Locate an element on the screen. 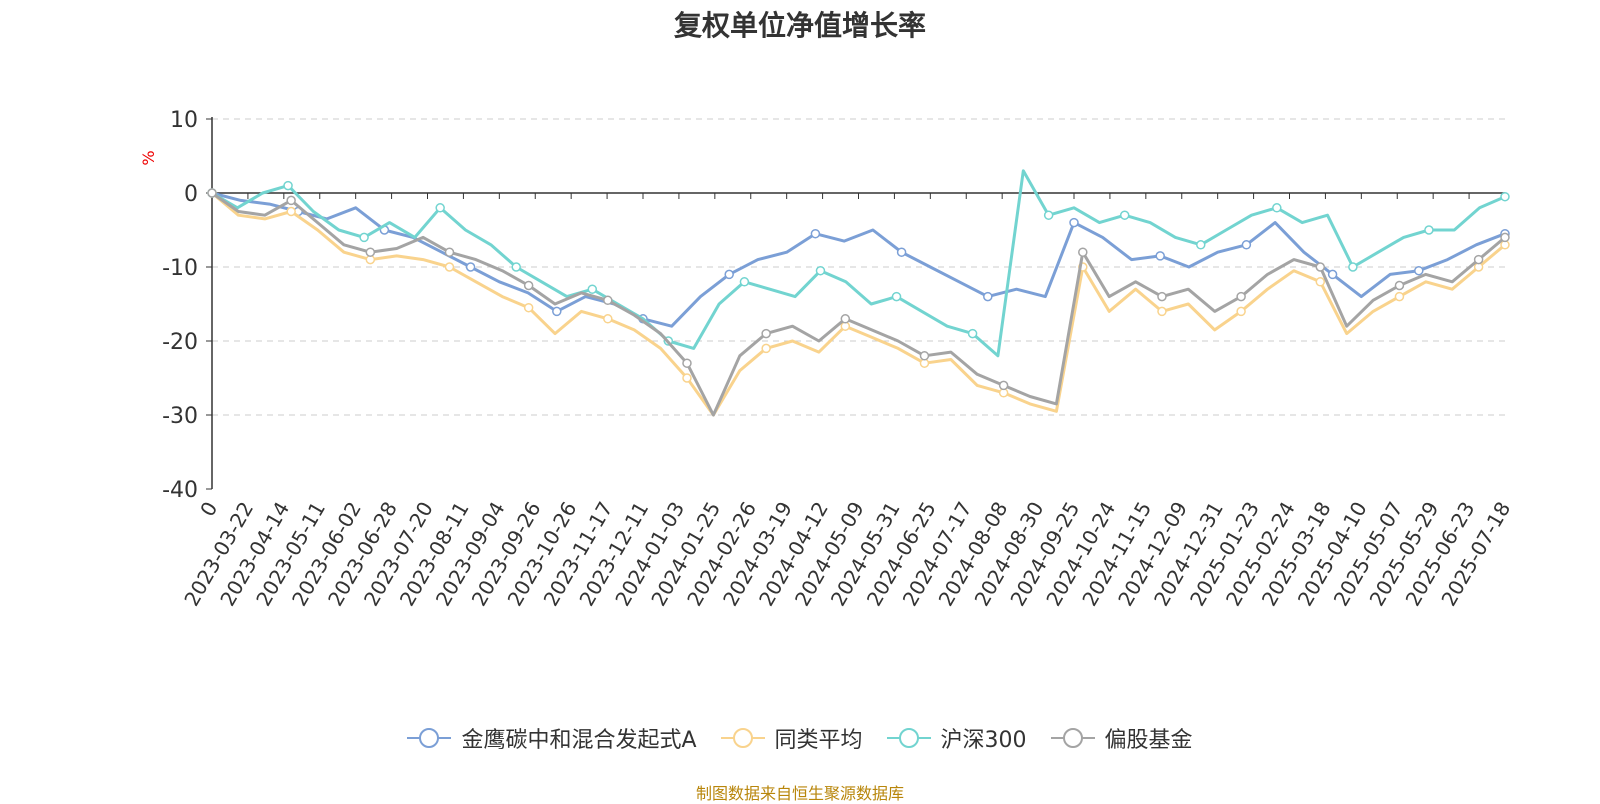 This screenshot has width=1600, height=804. legend-item-csi300: 沪深300 is located at coordinates (956, 738).